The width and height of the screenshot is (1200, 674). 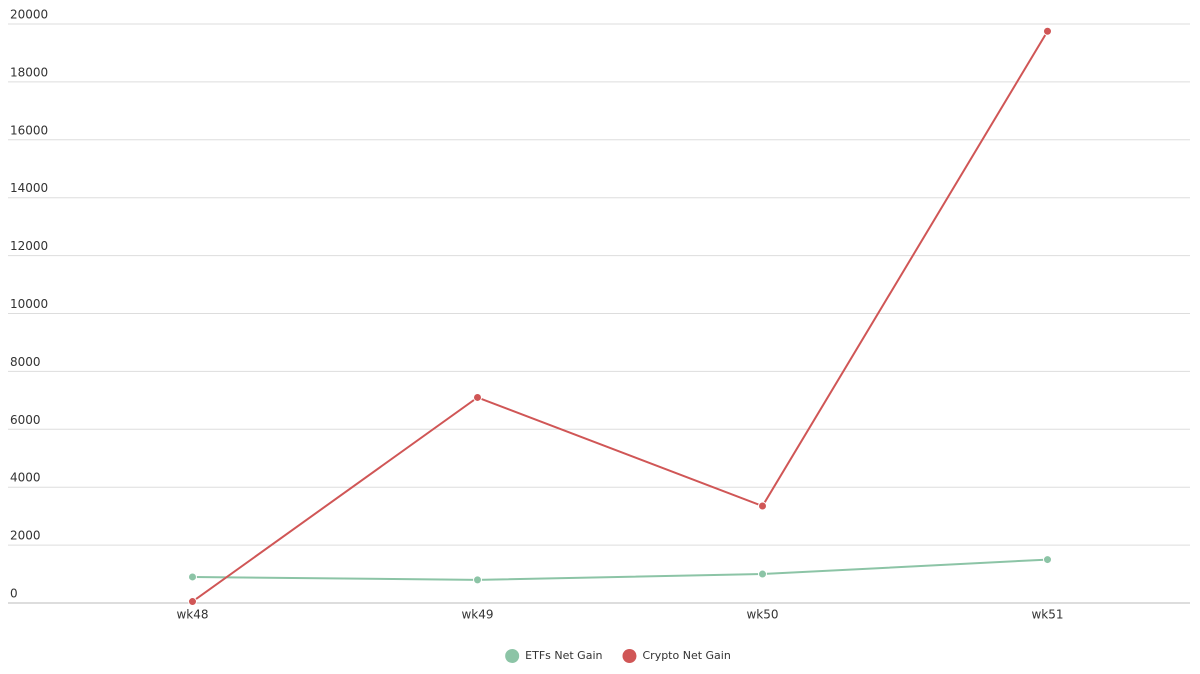 I want to click on y-tick-label: 10000, so click(x=29, y=304).